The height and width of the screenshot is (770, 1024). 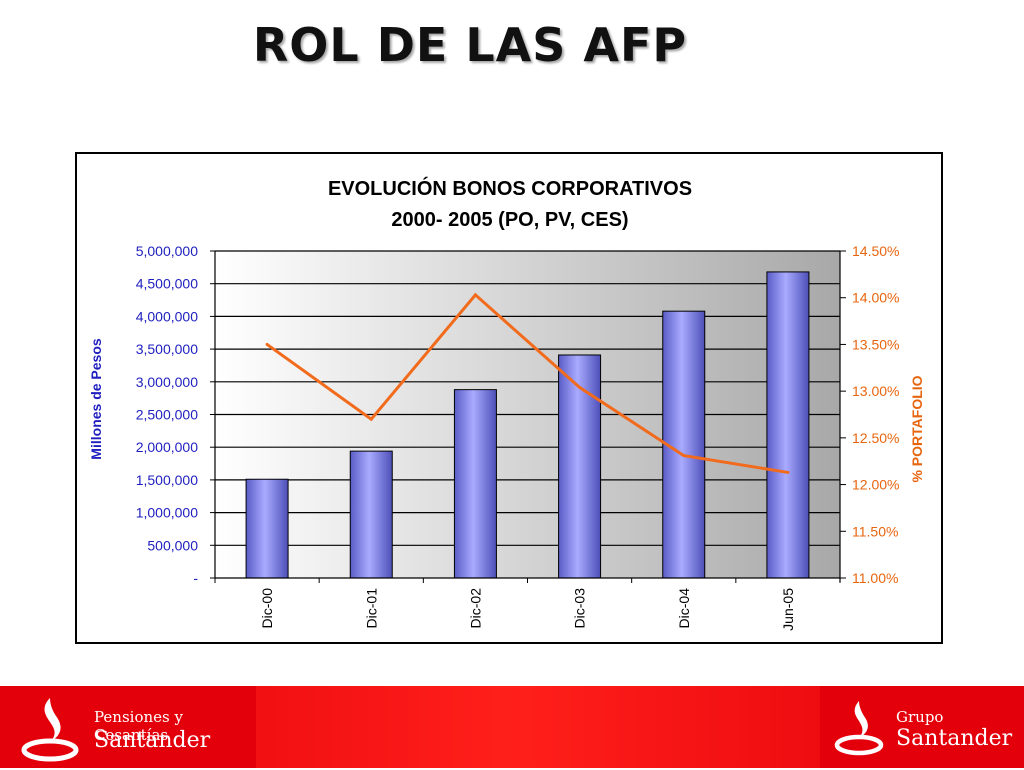 I want to click on y2-tick-label: 13.00%, so click(x=875, y=391).